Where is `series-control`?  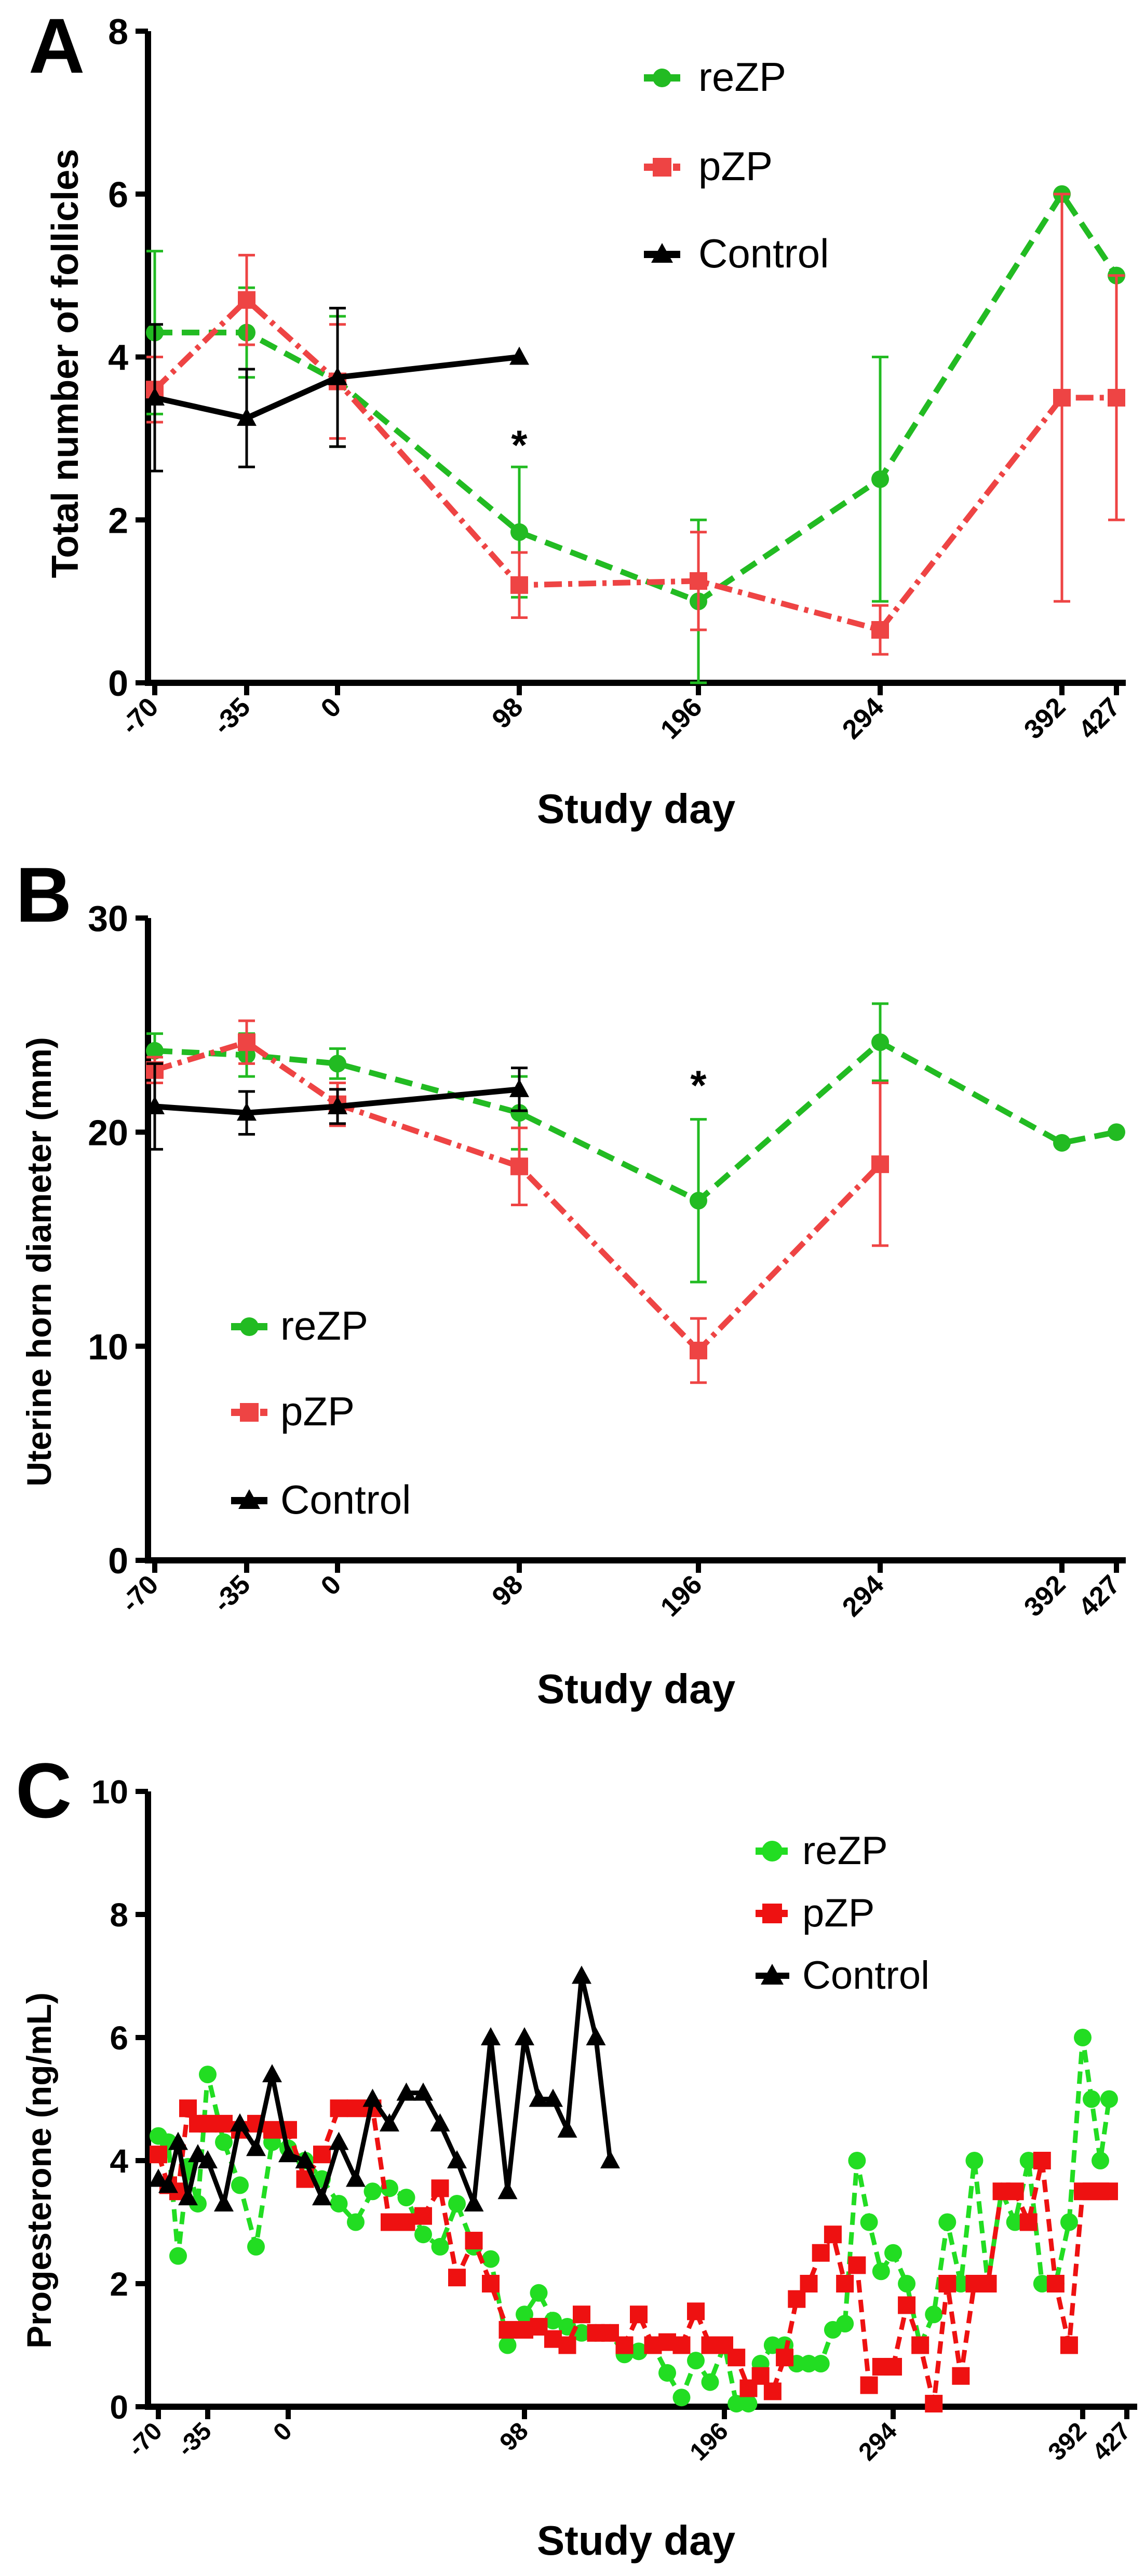
series-control is located at coordinates (337, 1106).